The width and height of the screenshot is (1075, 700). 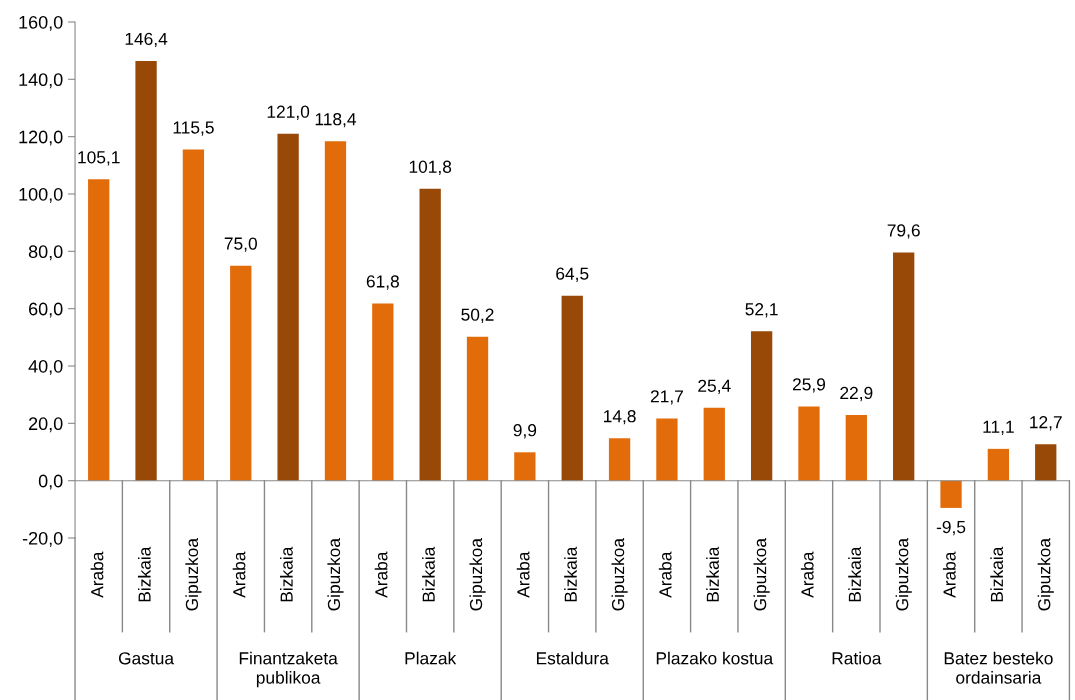 What do you see at coordinates (146, 40) in the screenshot?
I see `data-label: 146,4` at bounding box center [146, 40].